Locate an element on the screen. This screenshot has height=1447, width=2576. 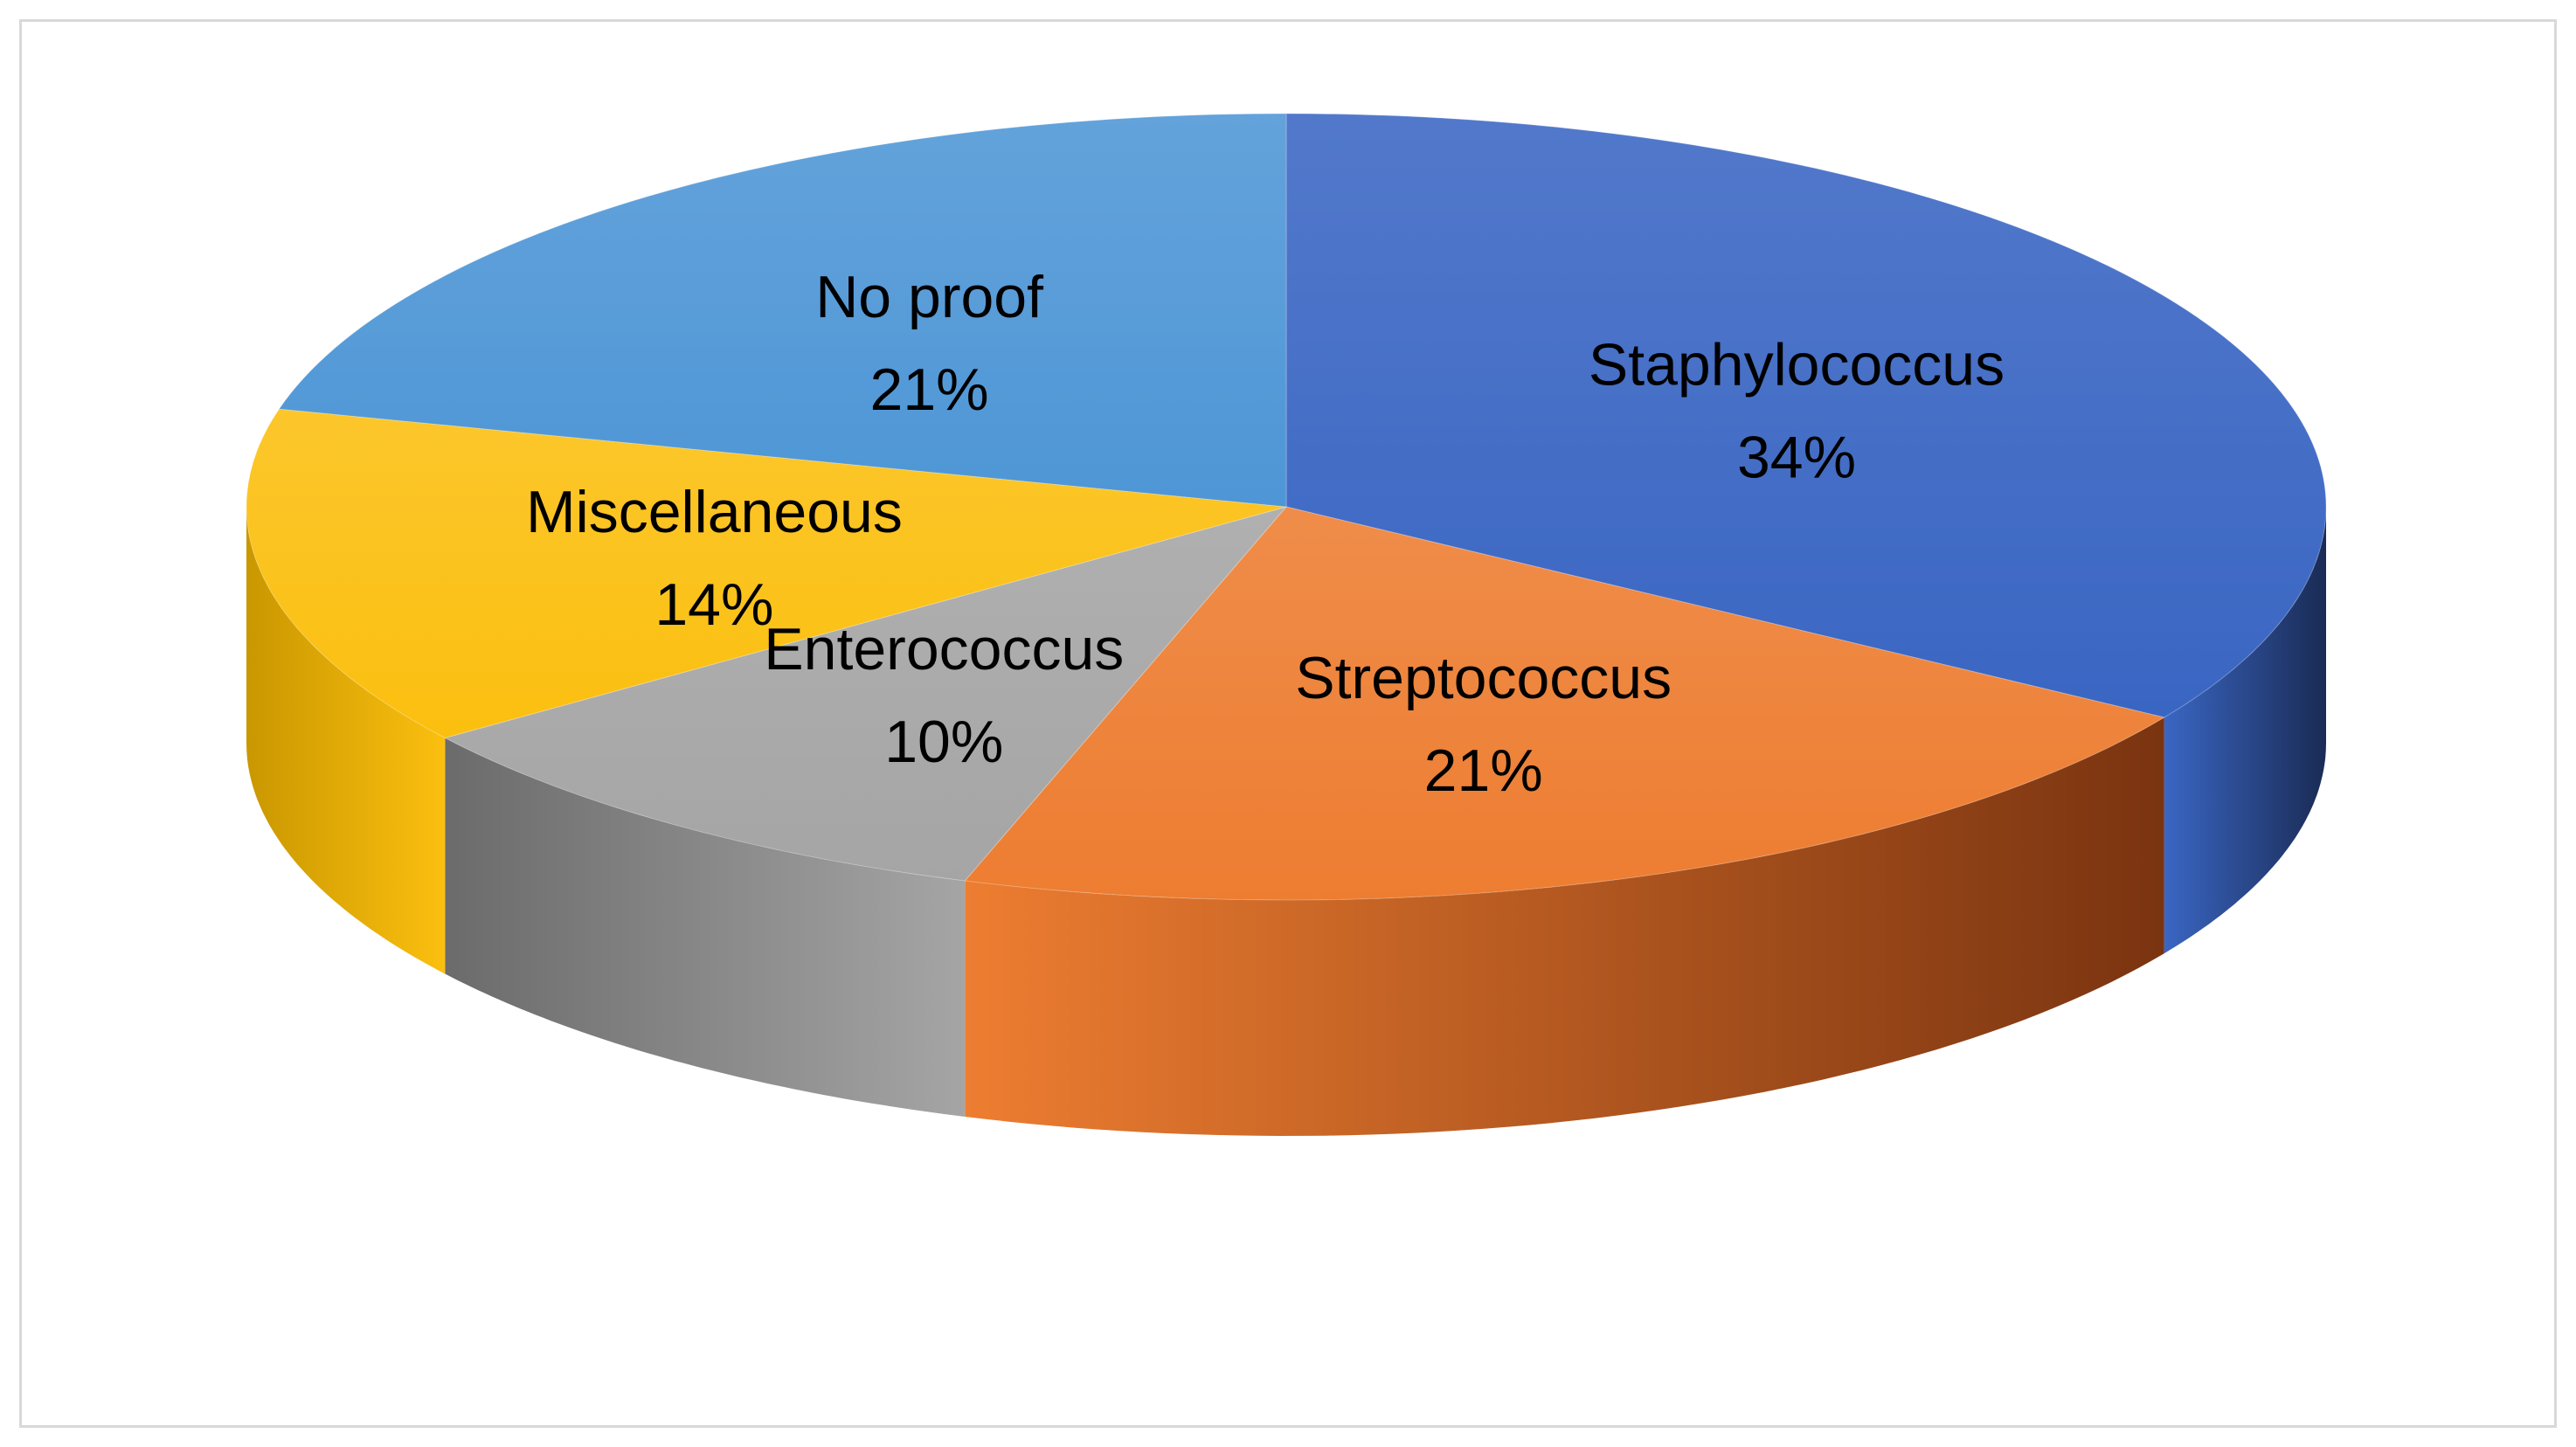
slice-label-staphylococcus: Staphylococcus is located at coordinates (1797, 365).